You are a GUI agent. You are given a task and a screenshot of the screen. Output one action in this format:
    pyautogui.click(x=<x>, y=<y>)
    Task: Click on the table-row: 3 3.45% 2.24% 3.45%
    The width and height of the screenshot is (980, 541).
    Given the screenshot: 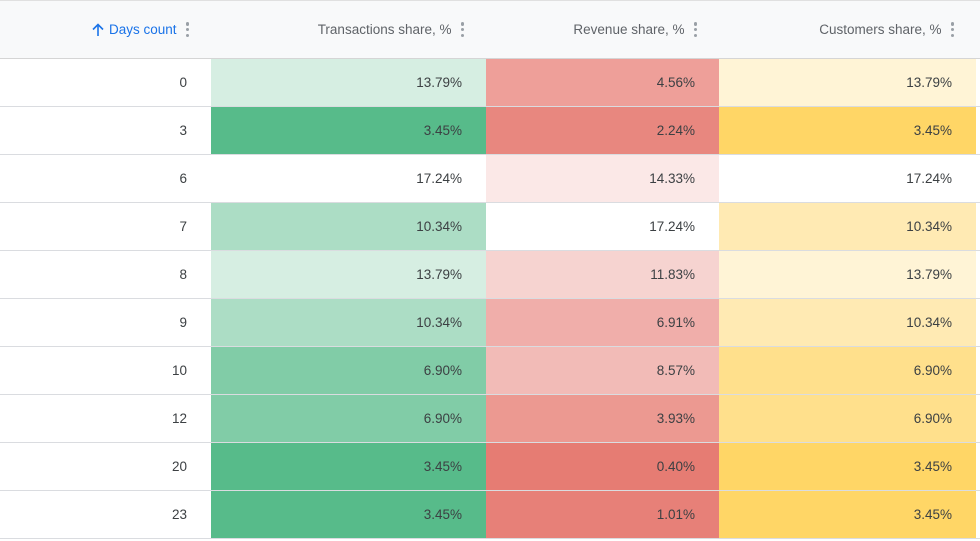 What is the action you would take?
    pyautogui.click(x=490, y=131)
    